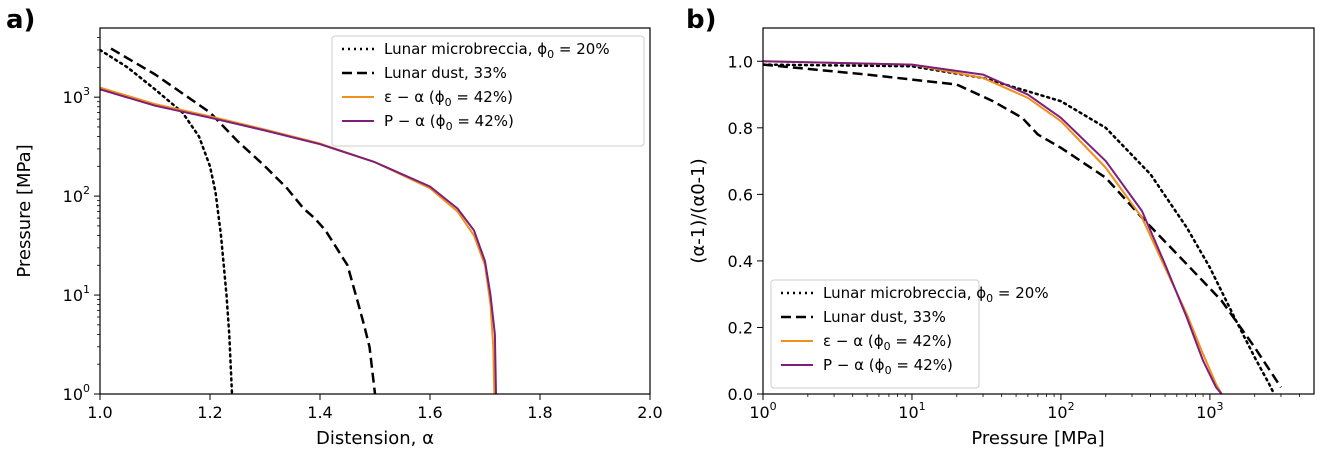  Describe the element at coordinates (1209, 411) in the screenshot. I see `panel-b-xtick-label: 10³` at that location.